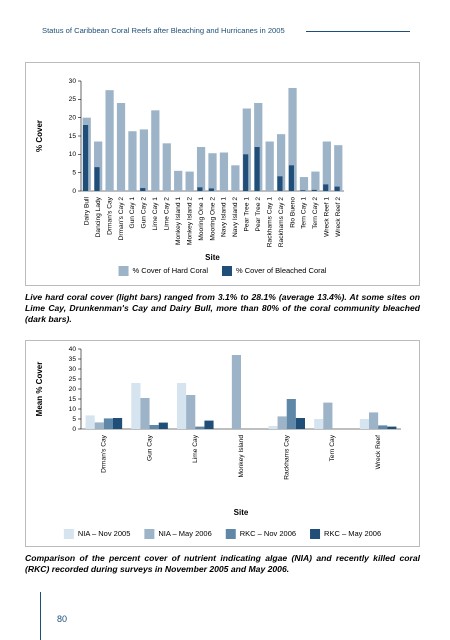 The image size is (450, 640). What do you see at coordinates (144, 213) in the screenshot?
I see `x-tick-label: Gun Cay 2` at bounding box center [144, 213].